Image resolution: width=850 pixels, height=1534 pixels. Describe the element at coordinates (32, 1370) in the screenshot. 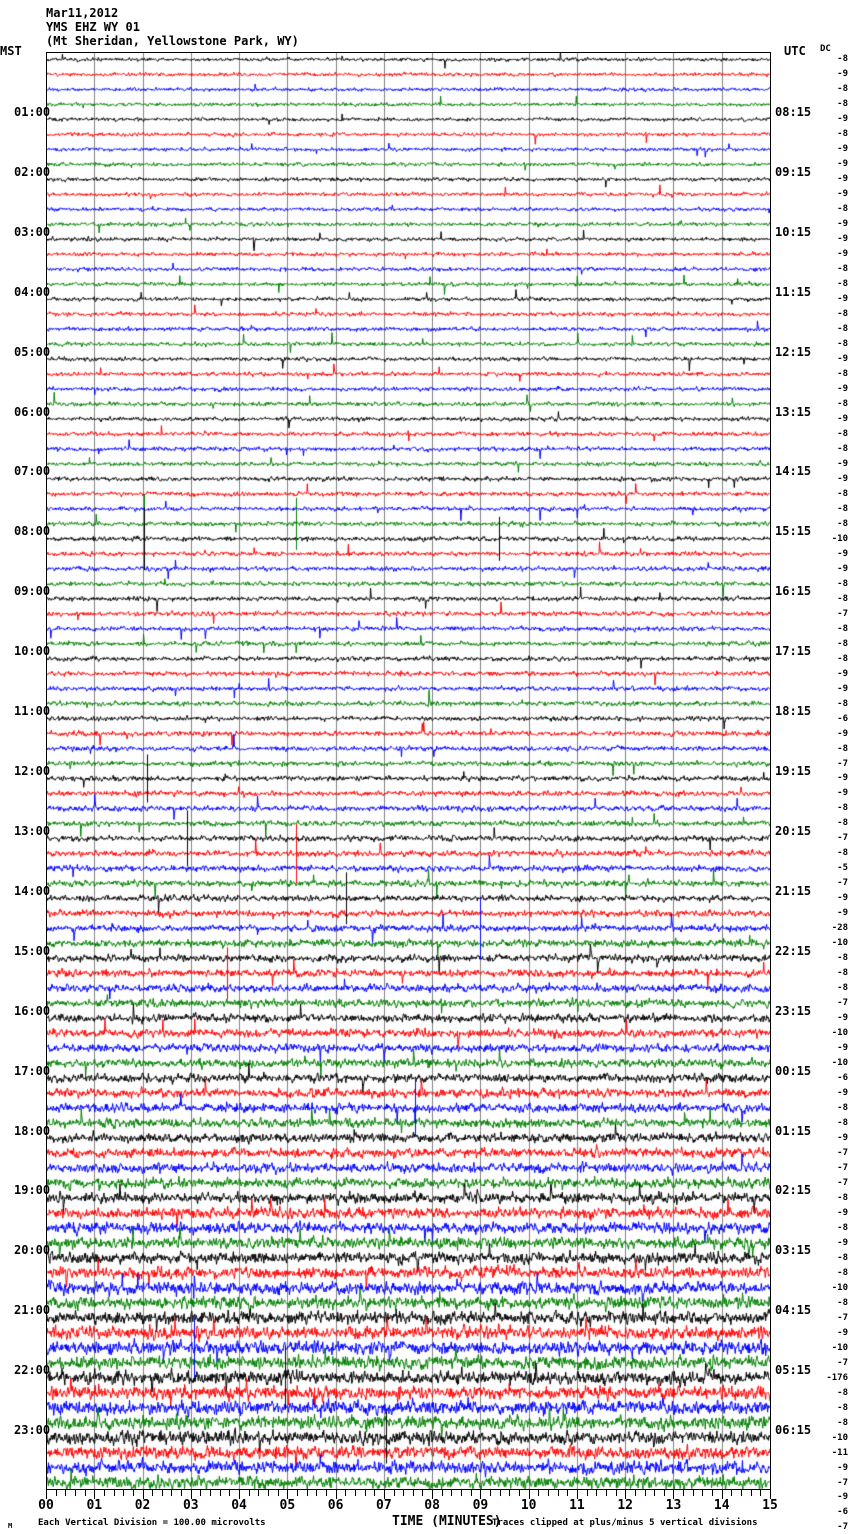

I see `mst-hour-label: 22:00` at that location.